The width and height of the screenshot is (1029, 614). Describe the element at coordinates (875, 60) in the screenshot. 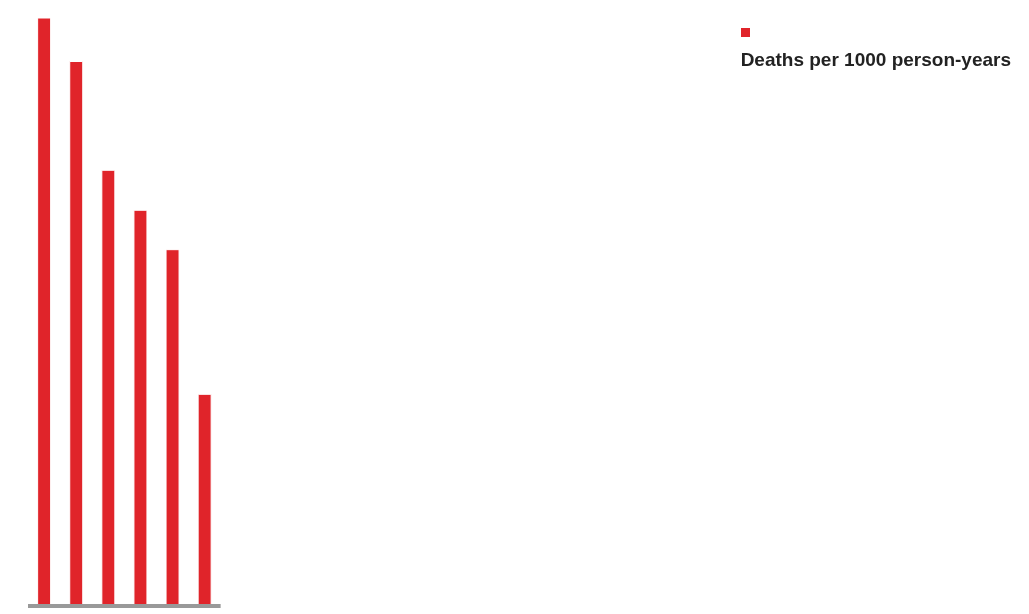

I see `legend-label: Deaths per 1000 person-years` at that location.